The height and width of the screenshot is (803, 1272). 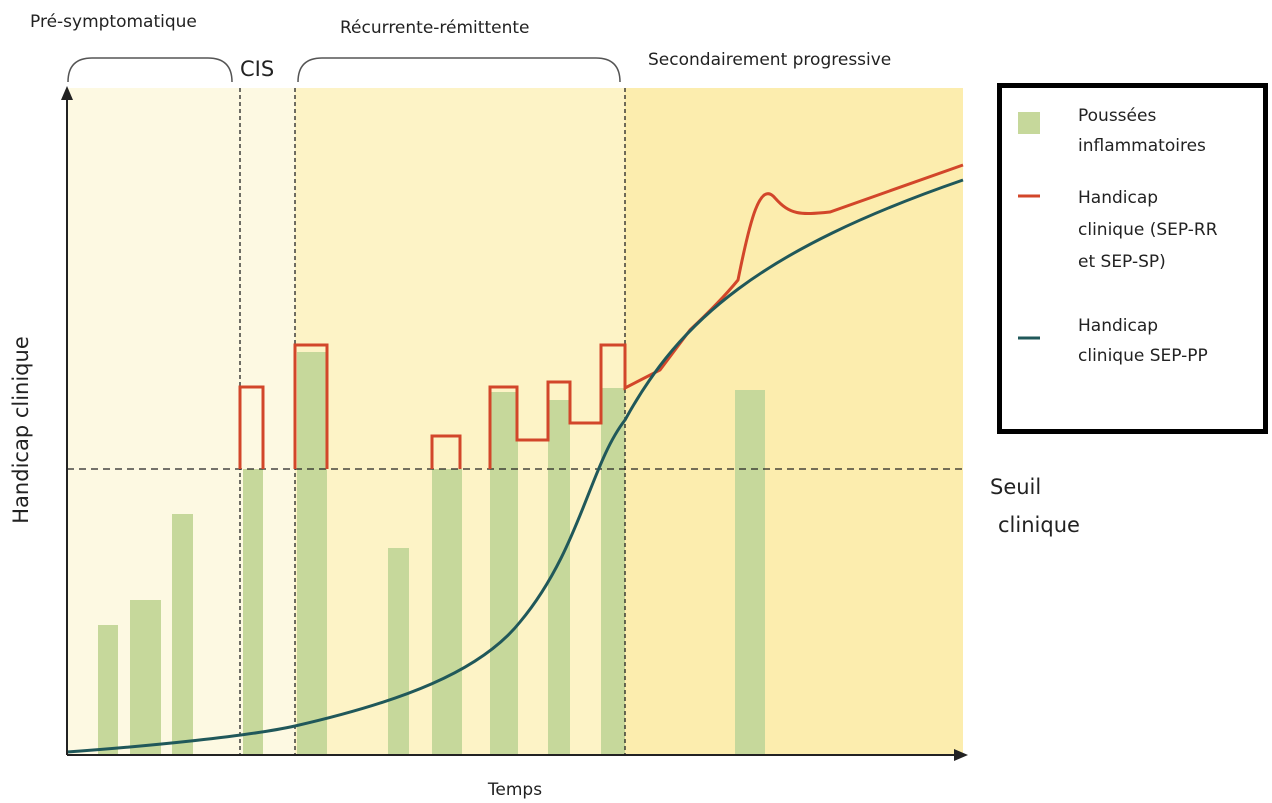 What do you see at coordinates (961, 755) in the screenshot?
I see `x-arrow` at bounding box center [961, 755].